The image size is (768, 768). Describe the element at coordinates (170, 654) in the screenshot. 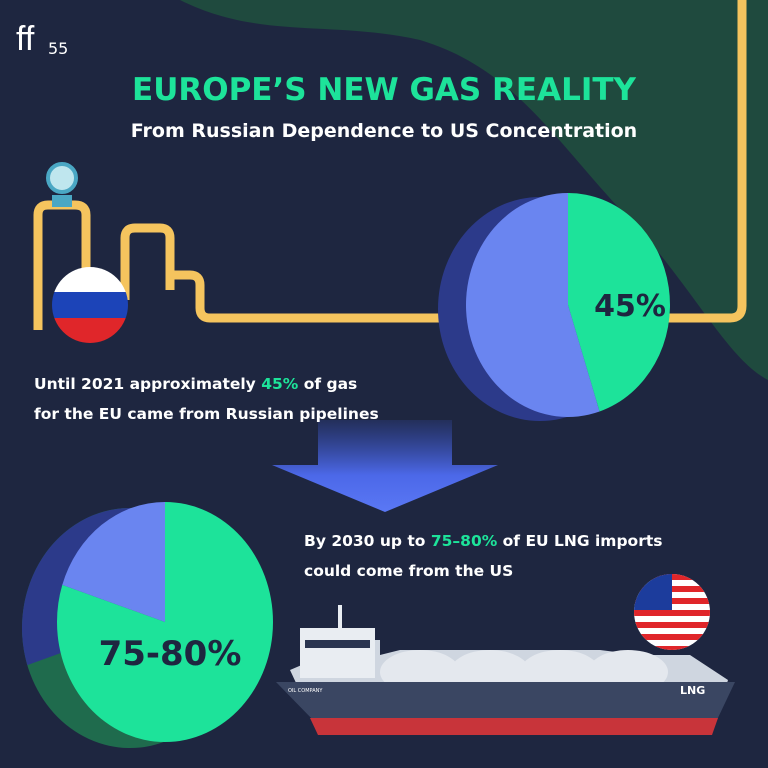

I see `pie-label: 75-80%` at that location.